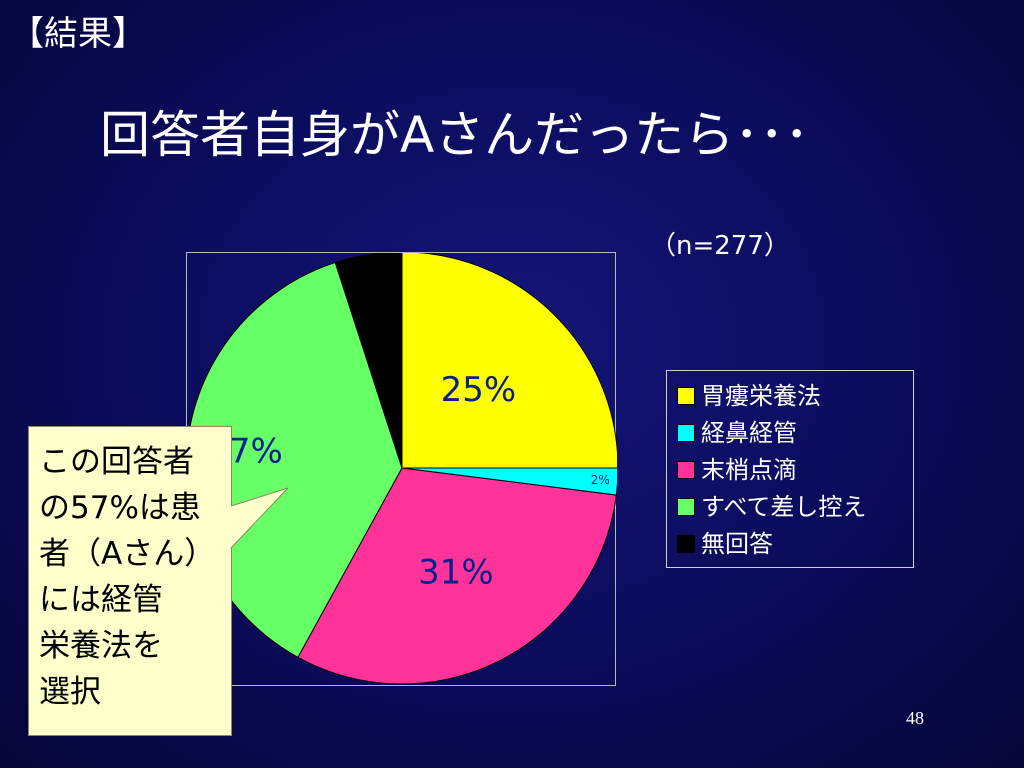 This screenshot has width=1024, height=768. What do you see at coordinates (795, 543) in the screenshot?
I see `legend-item-no-answer: 無回答` at bounding box center [795, 543].